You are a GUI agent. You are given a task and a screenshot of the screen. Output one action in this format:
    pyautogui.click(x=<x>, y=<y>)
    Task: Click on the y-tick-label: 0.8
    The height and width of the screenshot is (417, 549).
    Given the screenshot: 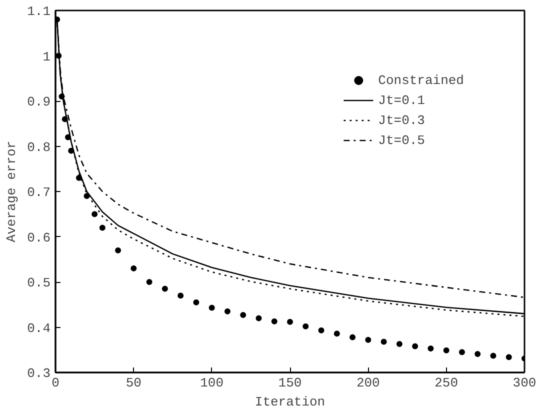 What is the action you would take?
    pyautogui.click(x=38, y=147)
    